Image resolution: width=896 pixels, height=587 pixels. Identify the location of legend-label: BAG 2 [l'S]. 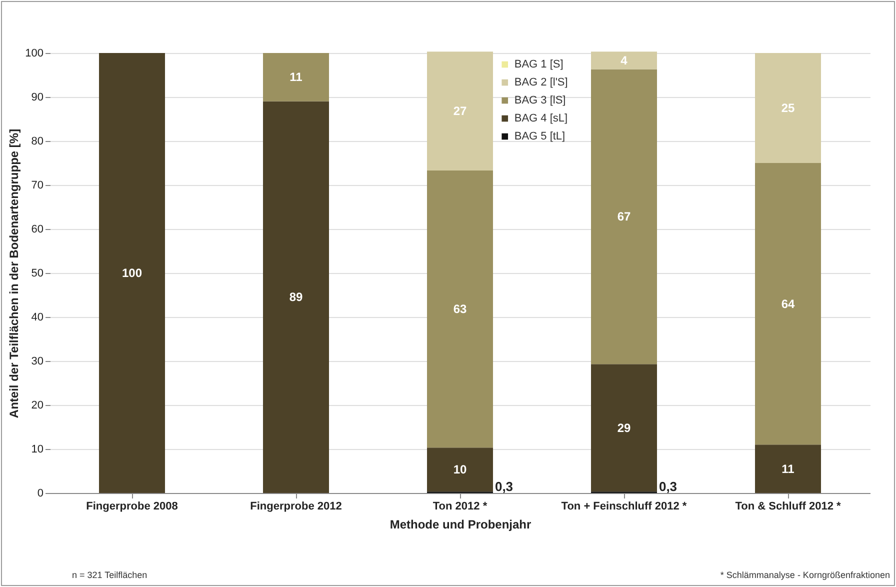
(541, 82).